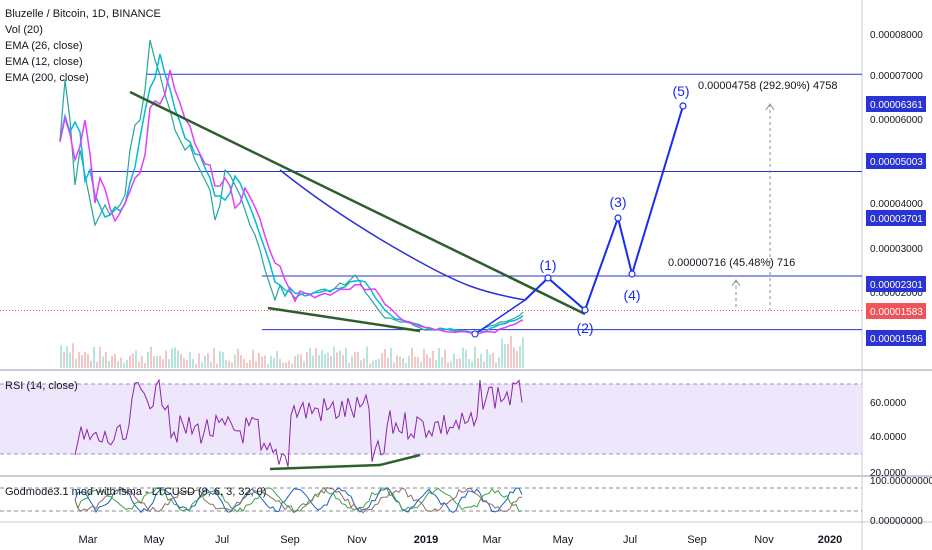 This screenshot has height=550, width=932. Describe the element at coordinates (344, 319) in the screenshot. I see `trend-line-lower` at that location.